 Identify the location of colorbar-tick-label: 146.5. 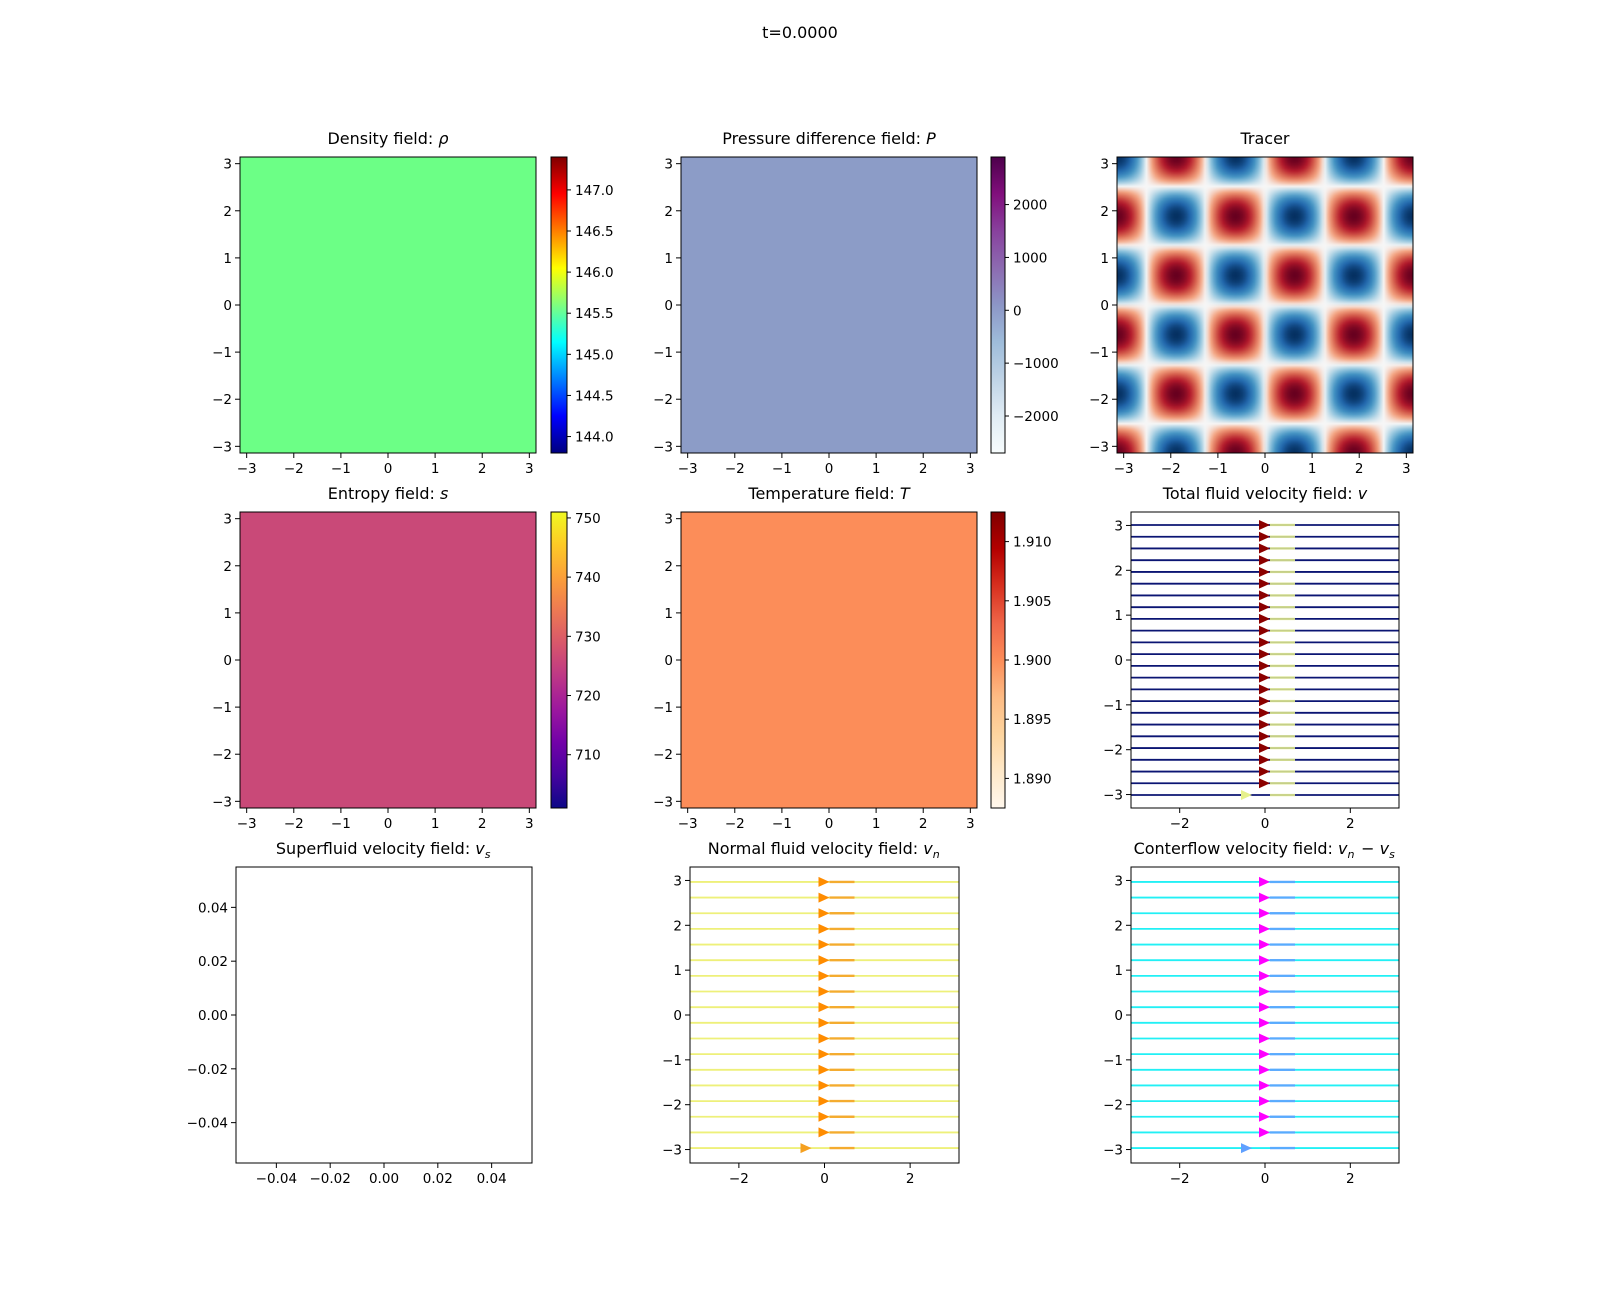
(594, 232).